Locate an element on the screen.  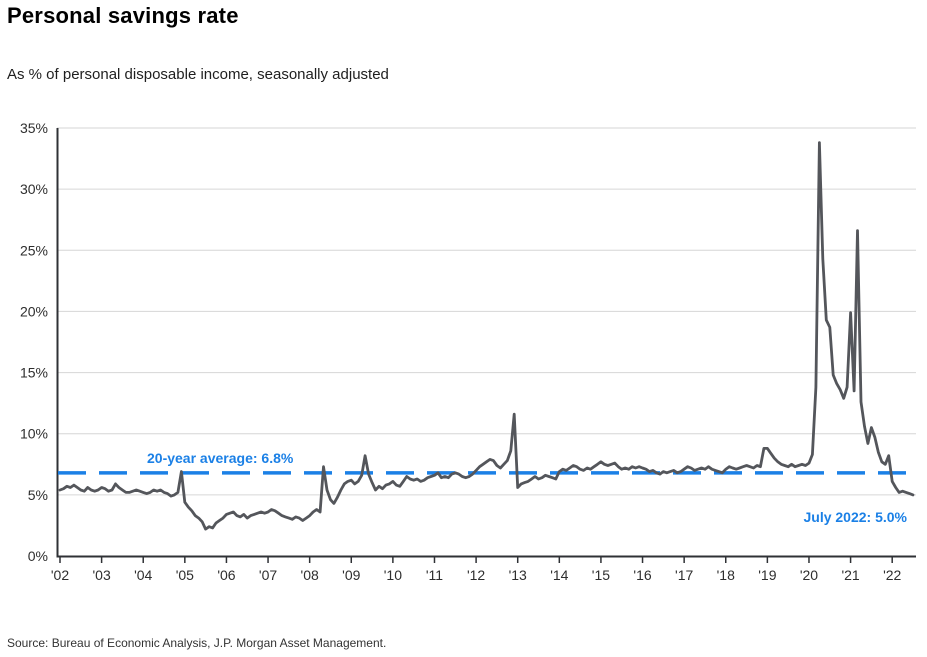
y-tick-label: 30% is located at coordinates (34, 189).